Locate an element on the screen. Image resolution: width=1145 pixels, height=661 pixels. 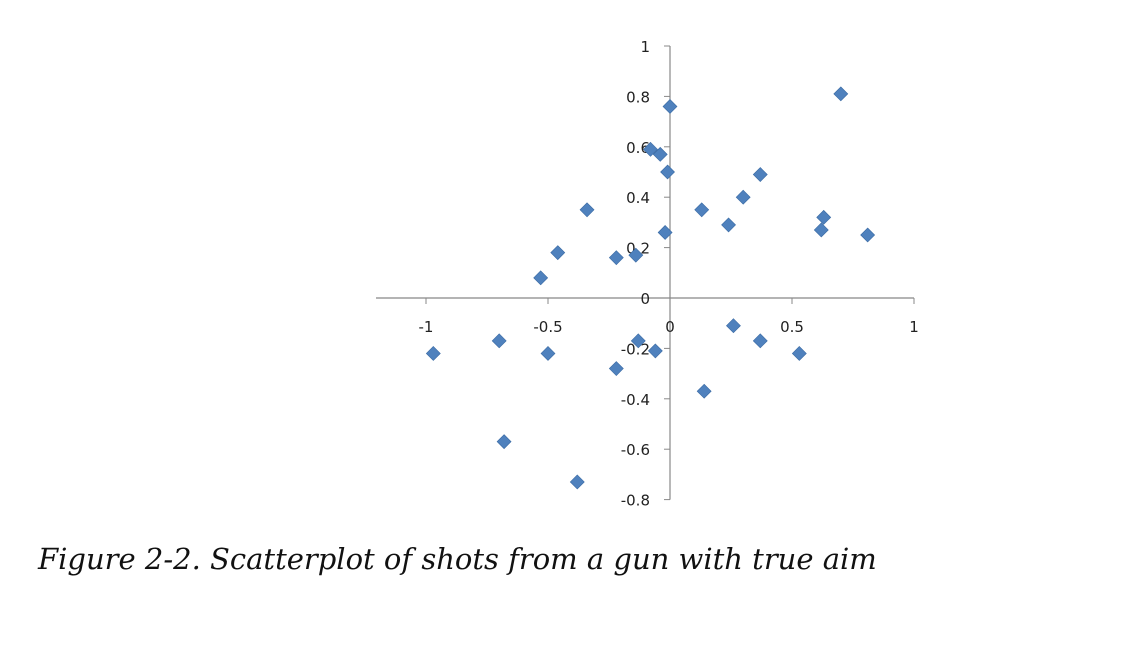
y-tick-label: 0.6 is located at coordinates (638, 148).